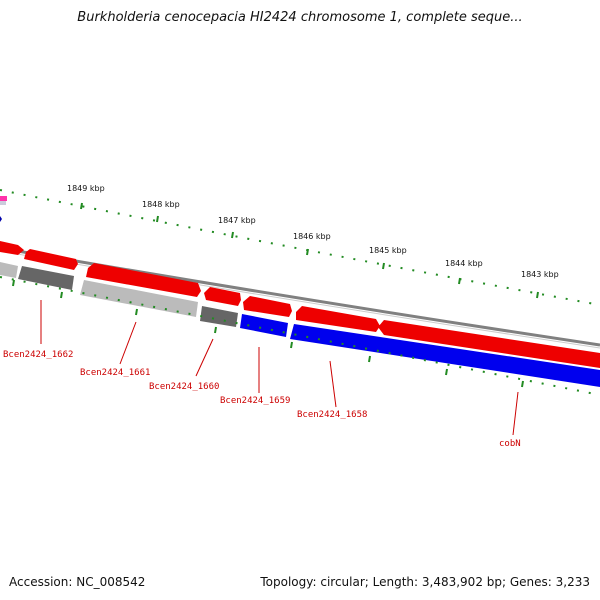  What do you see at coordinates (540, 274) in the screenshot?
I see `kbp-label: 1843 kbp` at bounding box center [540, 274].